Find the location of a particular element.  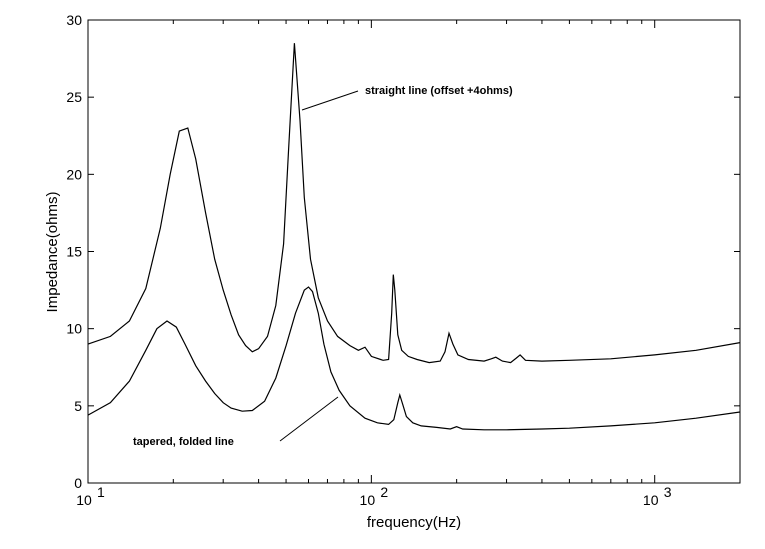

y-axis-label: Impedance(ohms) is located at coordinates (52, 252).